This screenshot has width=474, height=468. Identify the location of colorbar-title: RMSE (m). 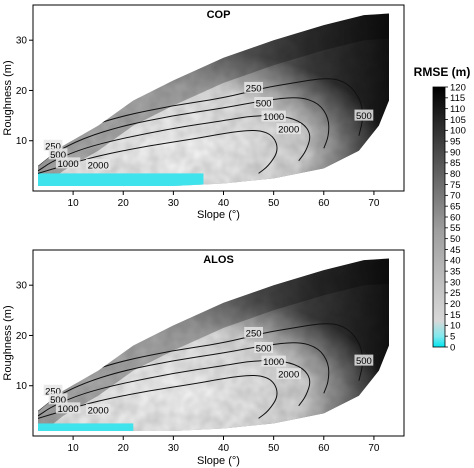
(442, 72).